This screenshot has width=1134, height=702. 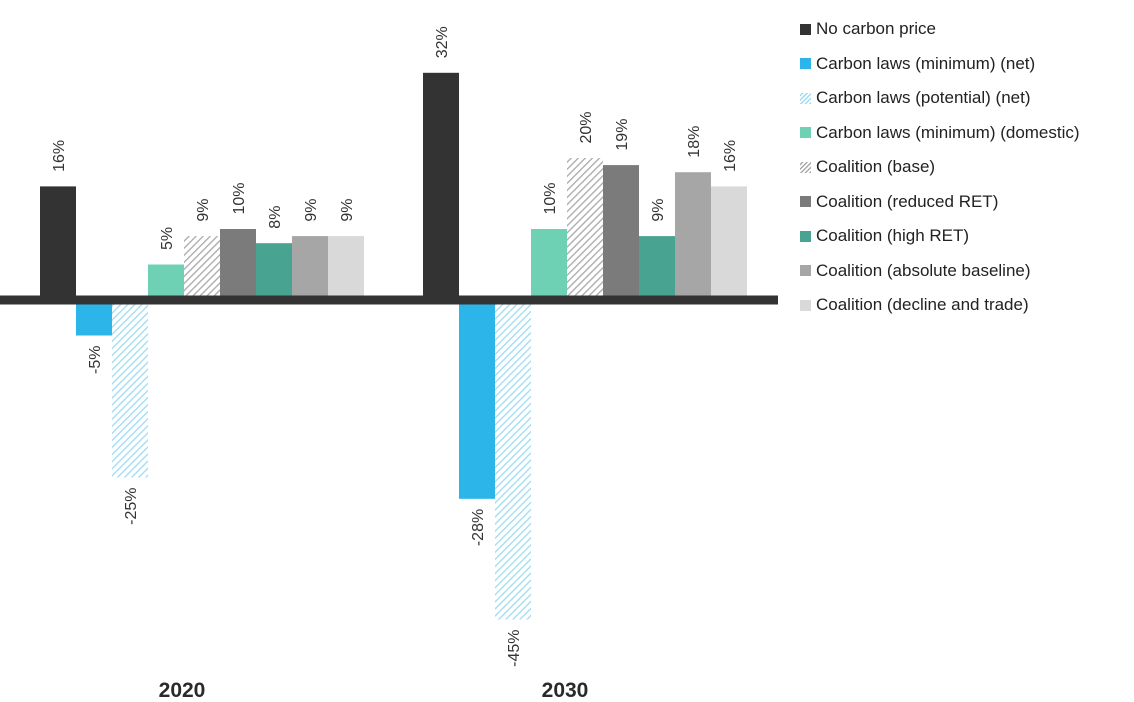 What do you see at coordinates (586, 127) in the screenshot?
I see `value-label-2030-coalition-base: 20%` at bounding box center [586, 127].